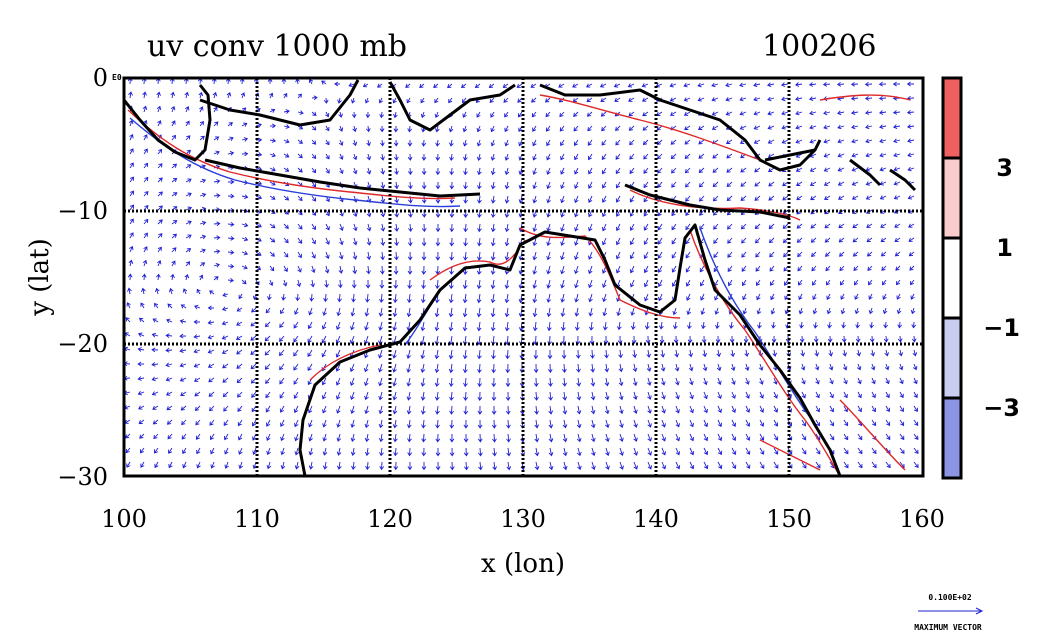 The height and width of the screenshot is (637, 1056). Describe the element at coordinates (952, 438) in the screenshot. I see `colorbar-segment` at that location.